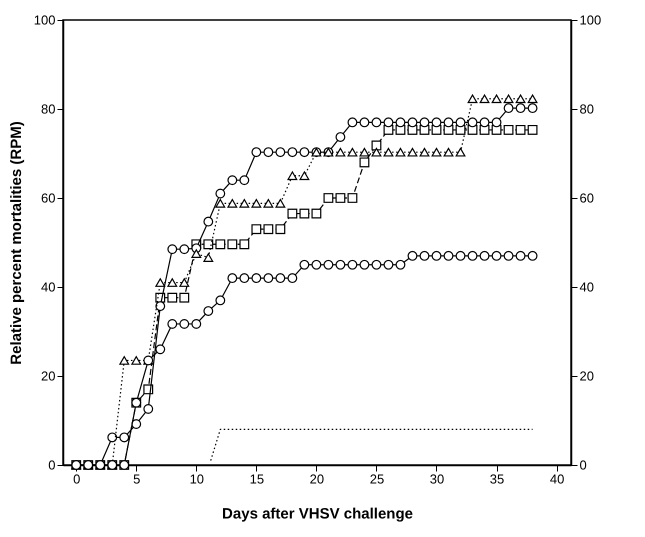  I want to click on x-axis-title: Days after VHSV challenge, so click(317, 514).